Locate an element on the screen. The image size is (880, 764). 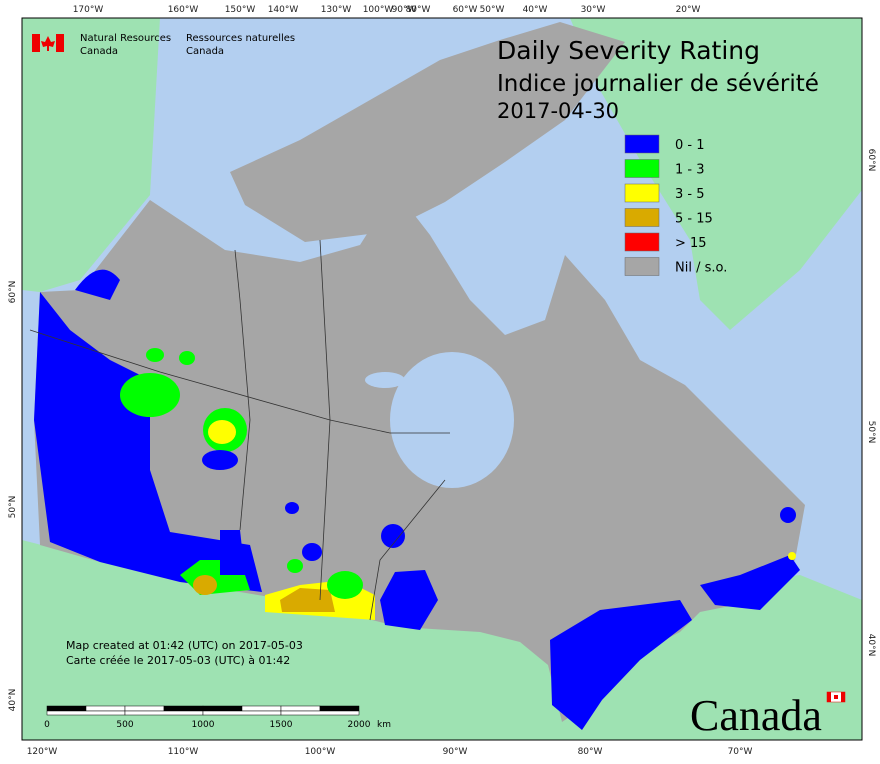
longitude-label: 120°W is located at coordinates (42, 752).